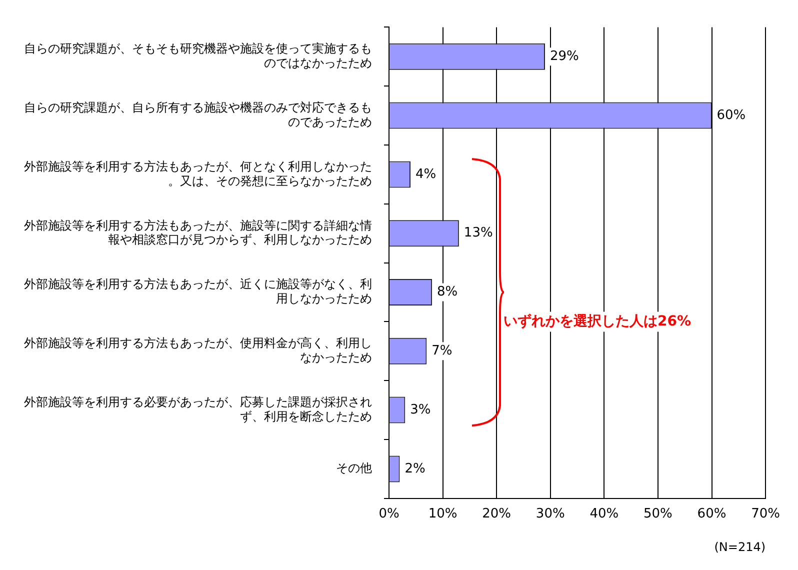  What do you see at coordinates (198, 350) in the screenshot?
I see `y-tick-label: 外部施設等を利用する方法もあったが、使用料金が高く、利用しなかったため` at bounding box center [198, 350].